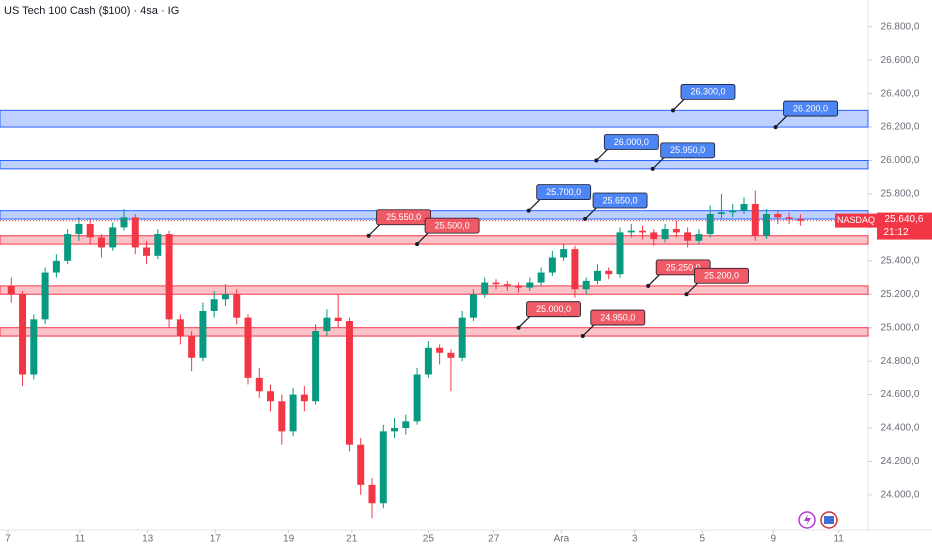  What do you see at coordinates (856, 220) in the screenshot?
I see `symbol-tag` at bounding box center [856, 220].